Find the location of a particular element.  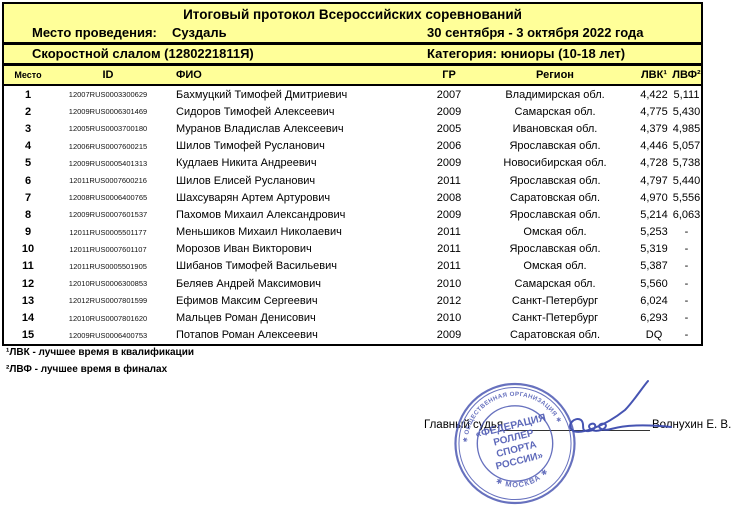

cell-id: 12006RUS0007600215 is located at coordinates (108, 146).